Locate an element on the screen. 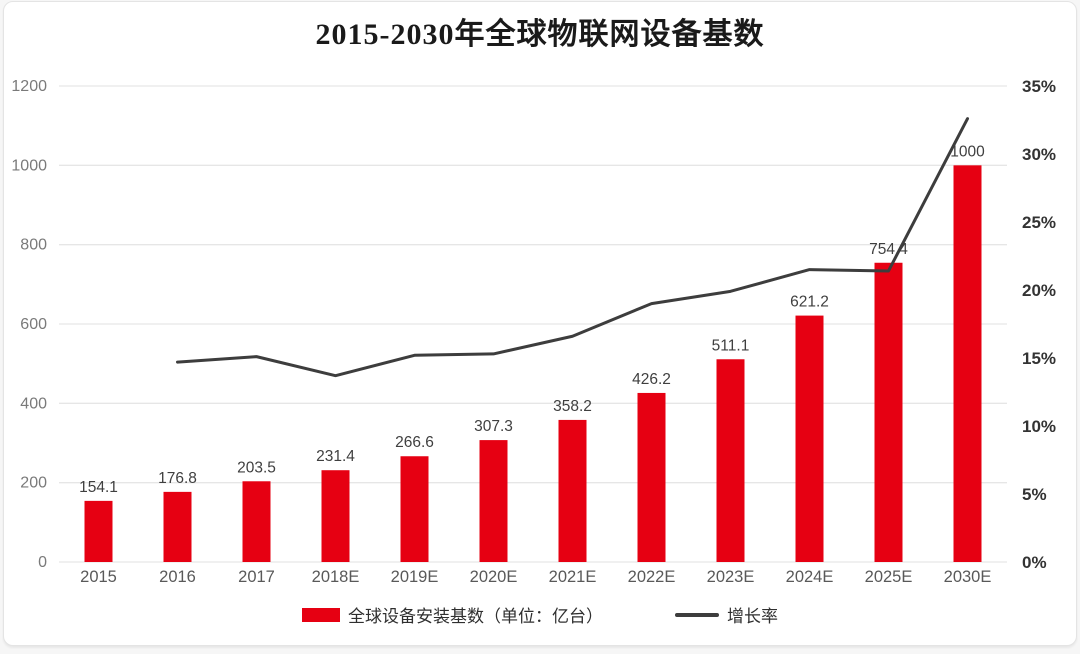  right-axis-tick-label: 35% is located at coordinates (1039, 86).